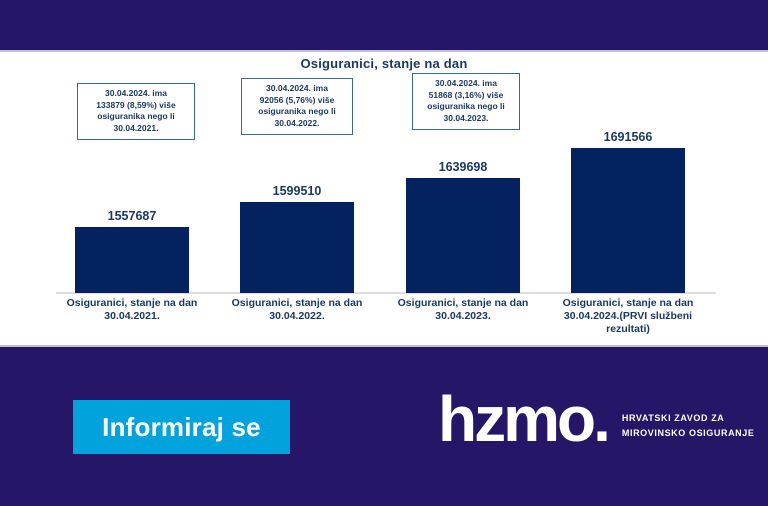 This screenshot has width=768, height=506. Describe the element at coordinates (297, 310) in the screenshot. I see `x-axis-label-2022: Osiguranici, stanje na dan 30.04.2022.` at that location.